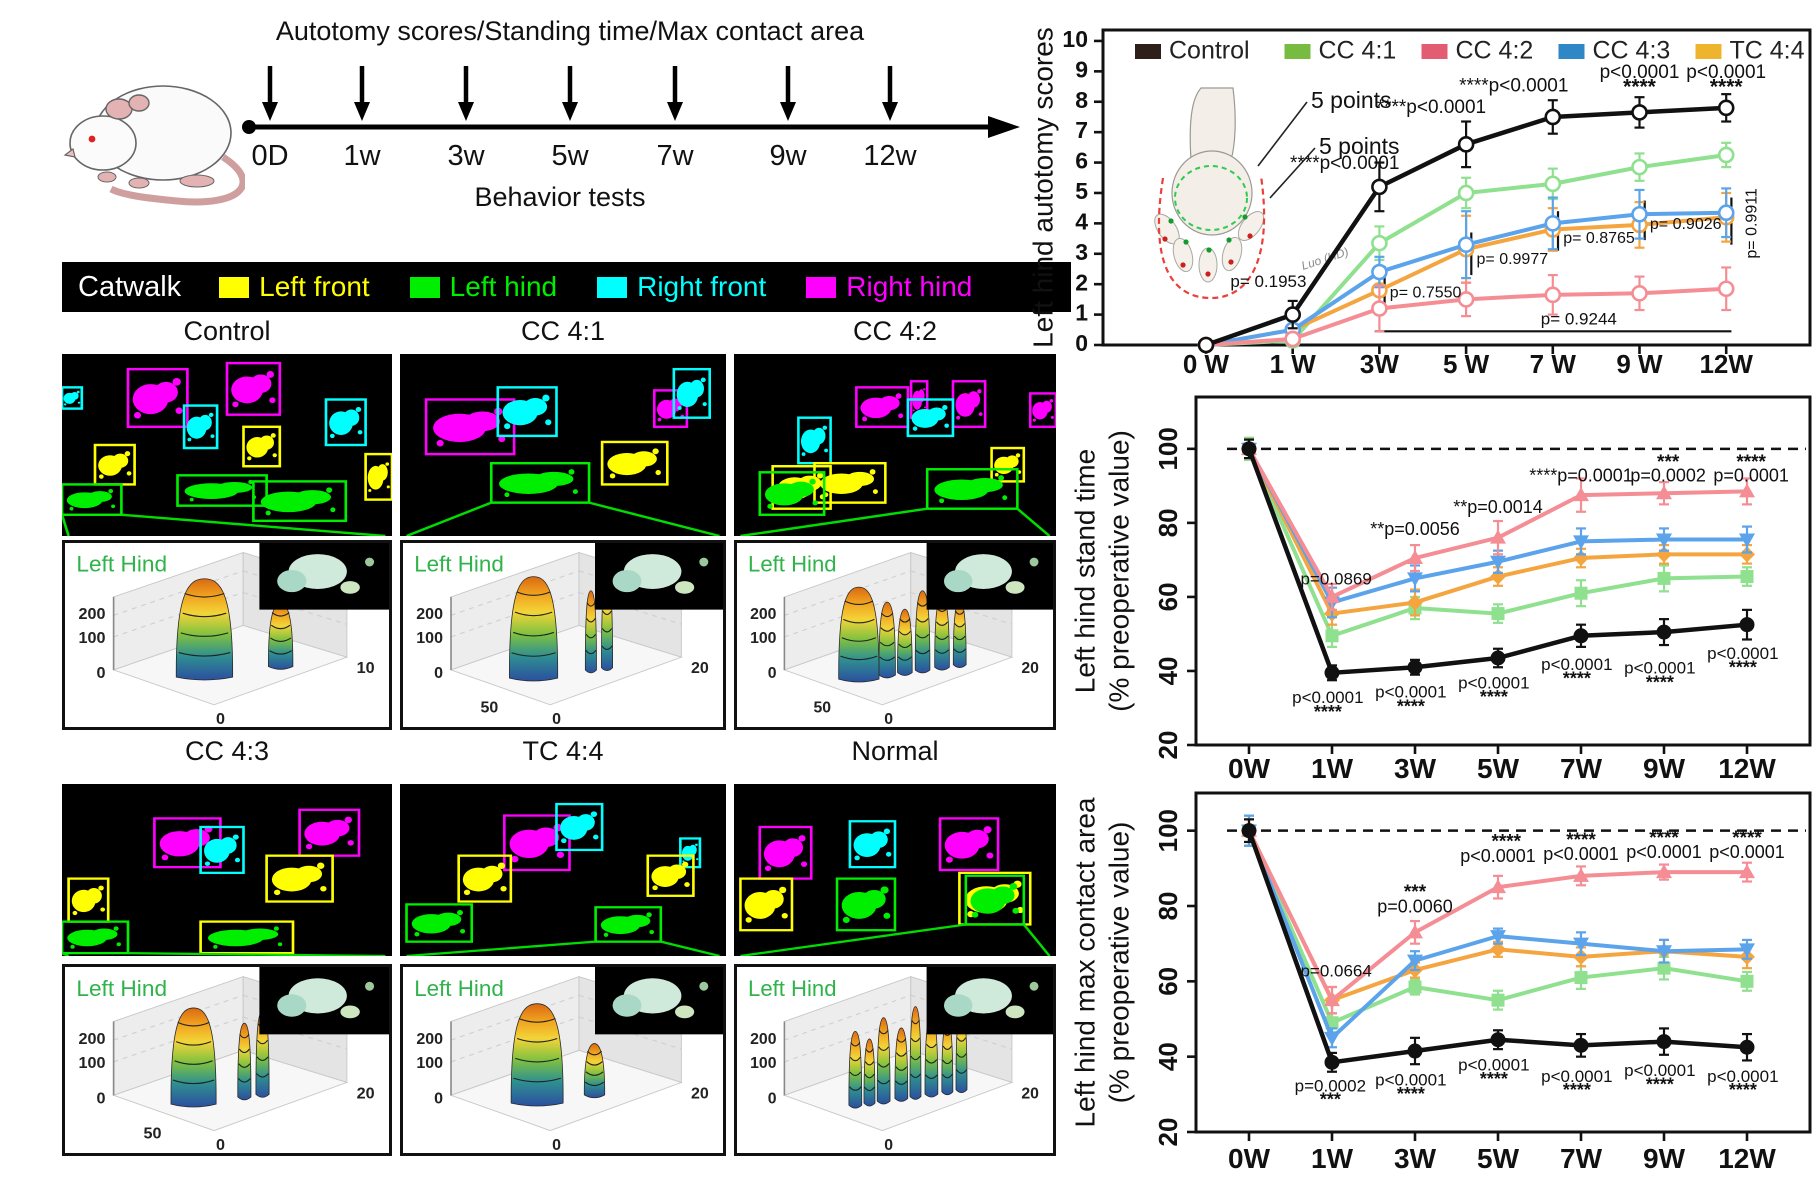 The width and height of the screenshot is (1816, 1188). I want to click on legend-swatch-icon, so click(424, 287).